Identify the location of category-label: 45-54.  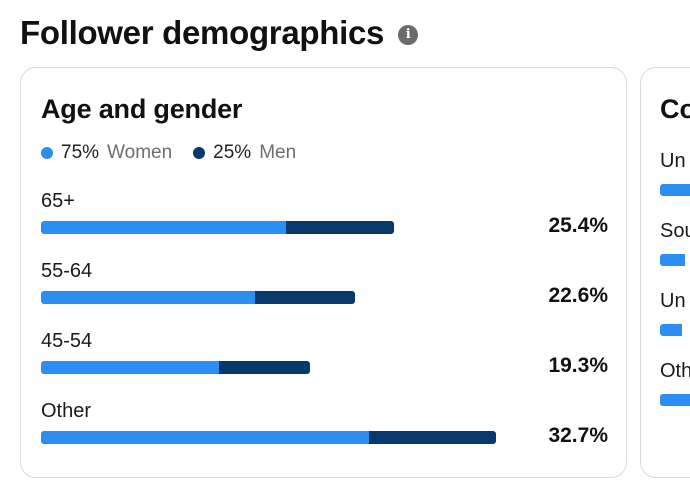
(67, 341).